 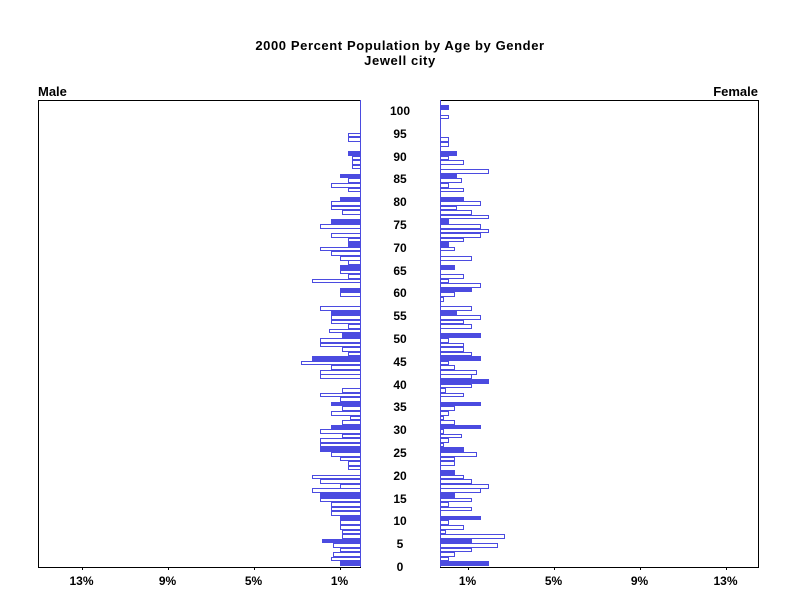 What do you see at coordinates (553, 581) in the screenshot?
I see `female-pct-label-5: 5%` at bounding box center [553, 581].